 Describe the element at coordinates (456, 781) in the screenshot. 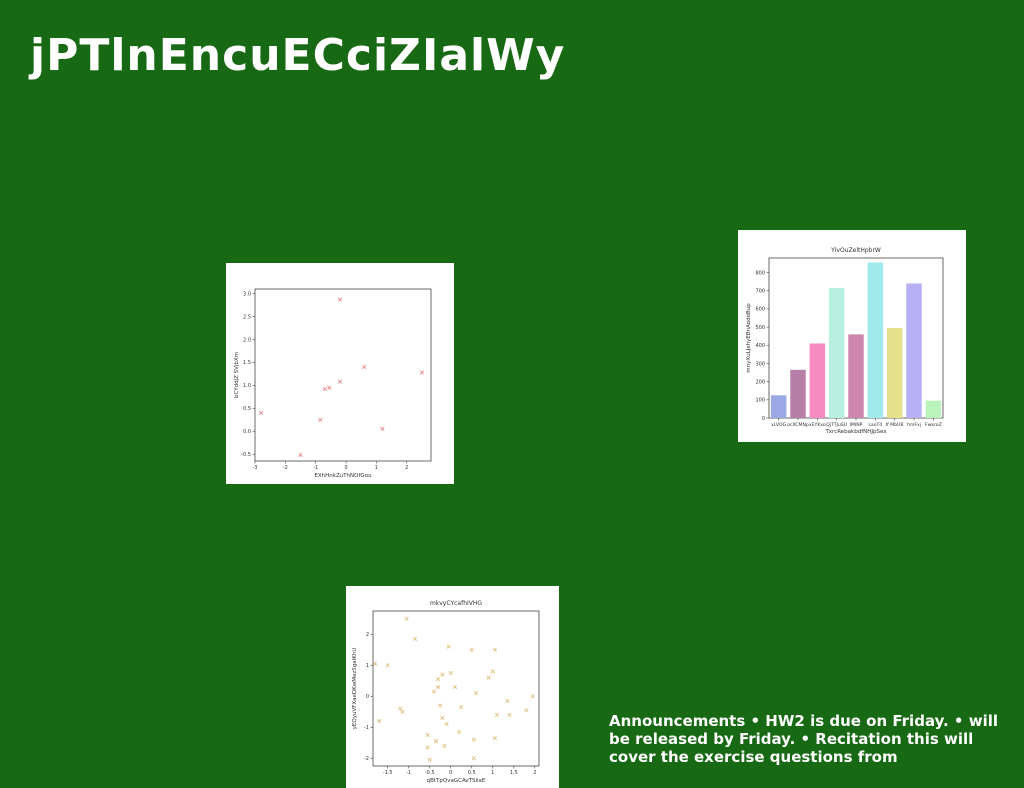

I see `x-axis-label: qBtTpQvaGCAvTSiiaE` at that location.